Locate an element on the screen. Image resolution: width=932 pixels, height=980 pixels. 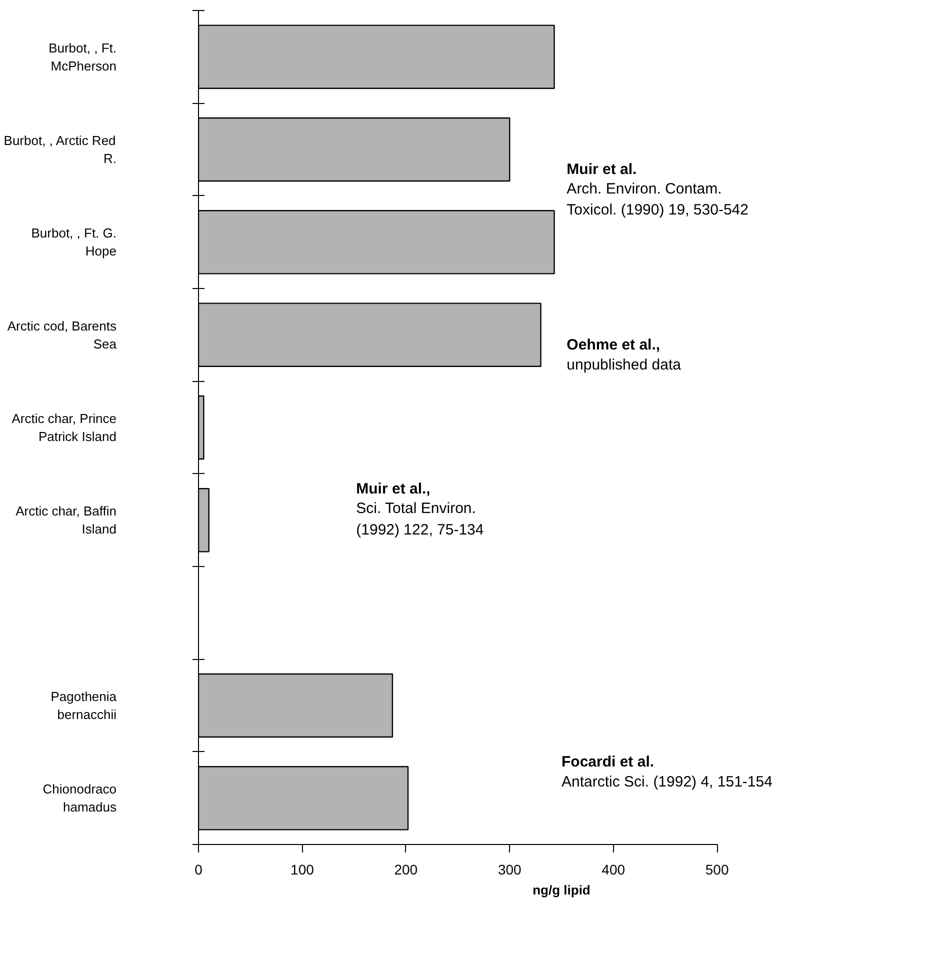
annotation: Muir et al. Arch. Environ. Contam. Toxicol. (1990) 19, 530-542 is located at coordinates (657, 190).